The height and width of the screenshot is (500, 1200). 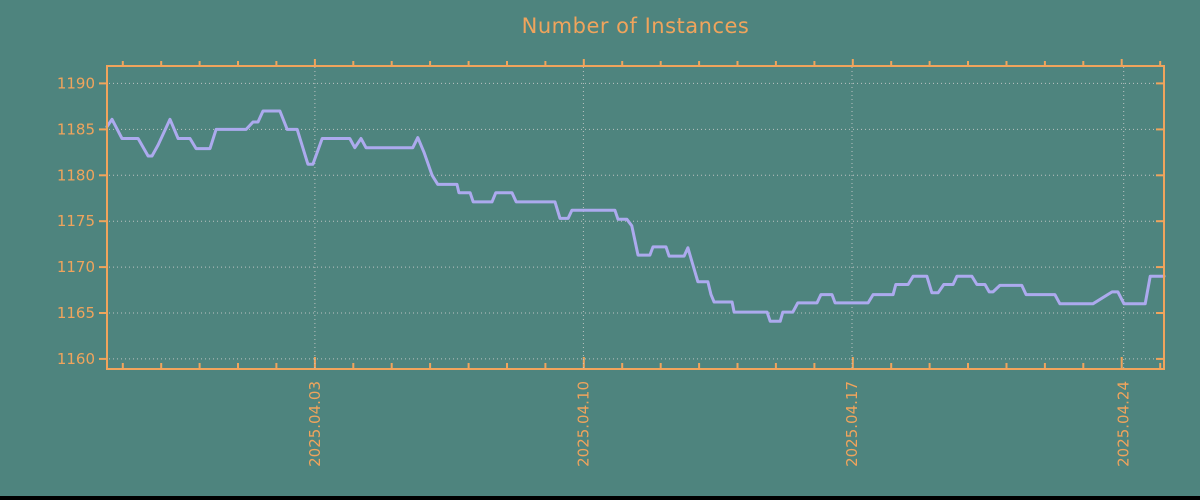 I want to click on y-tick-label: 1180, so click(x=76, y=175).